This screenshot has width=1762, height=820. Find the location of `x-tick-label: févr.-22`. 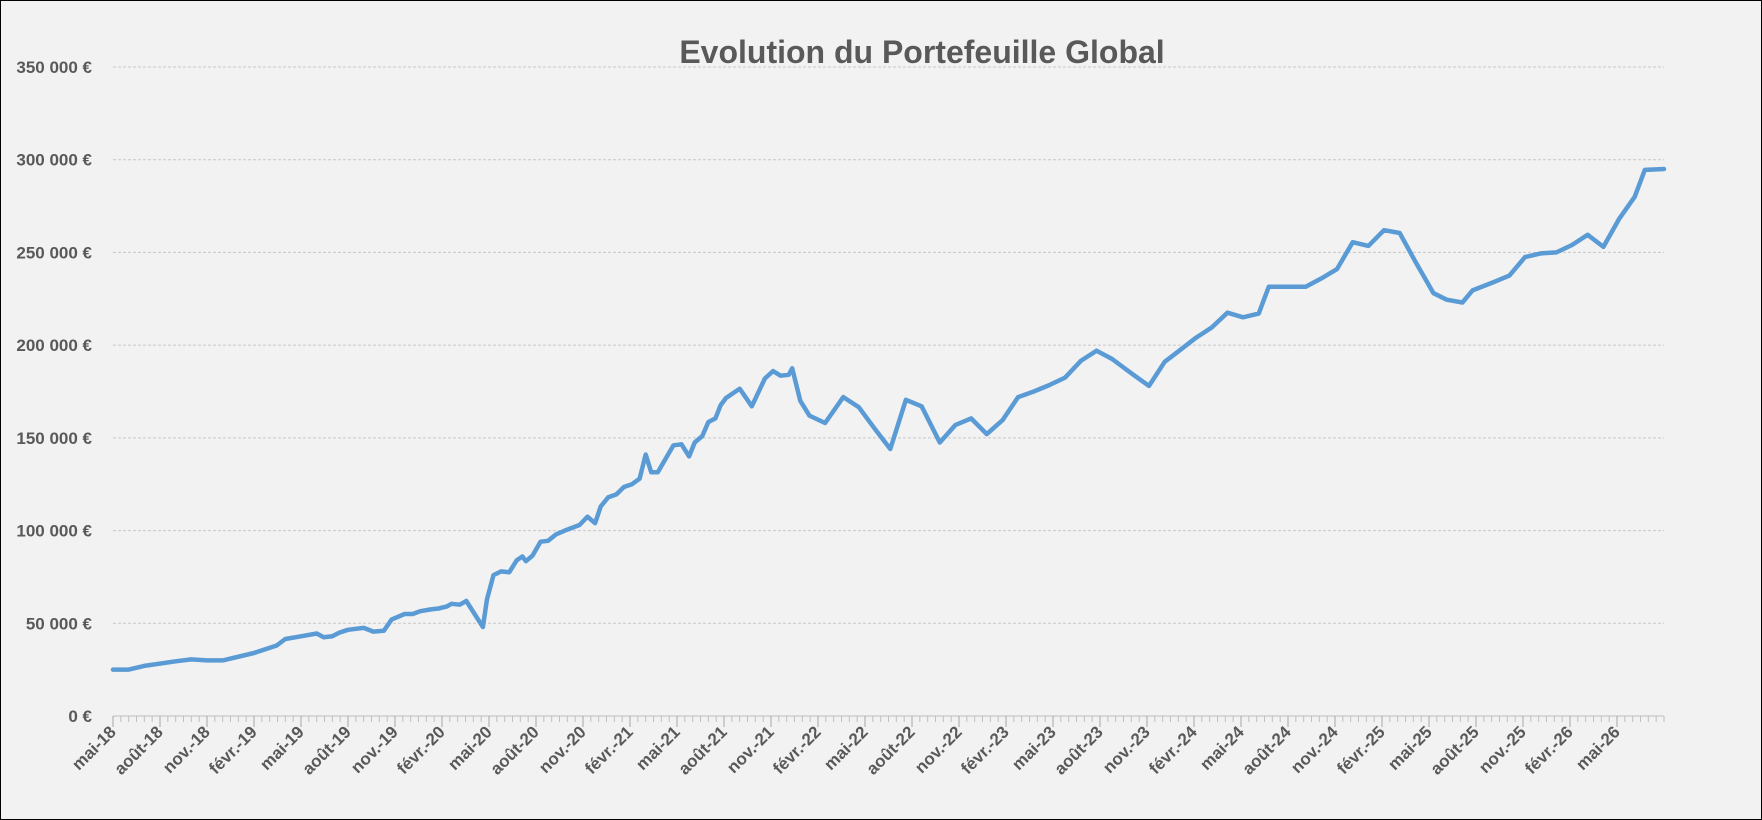

x-tick-label: févr.-22 is located at coordinates (797, 750).